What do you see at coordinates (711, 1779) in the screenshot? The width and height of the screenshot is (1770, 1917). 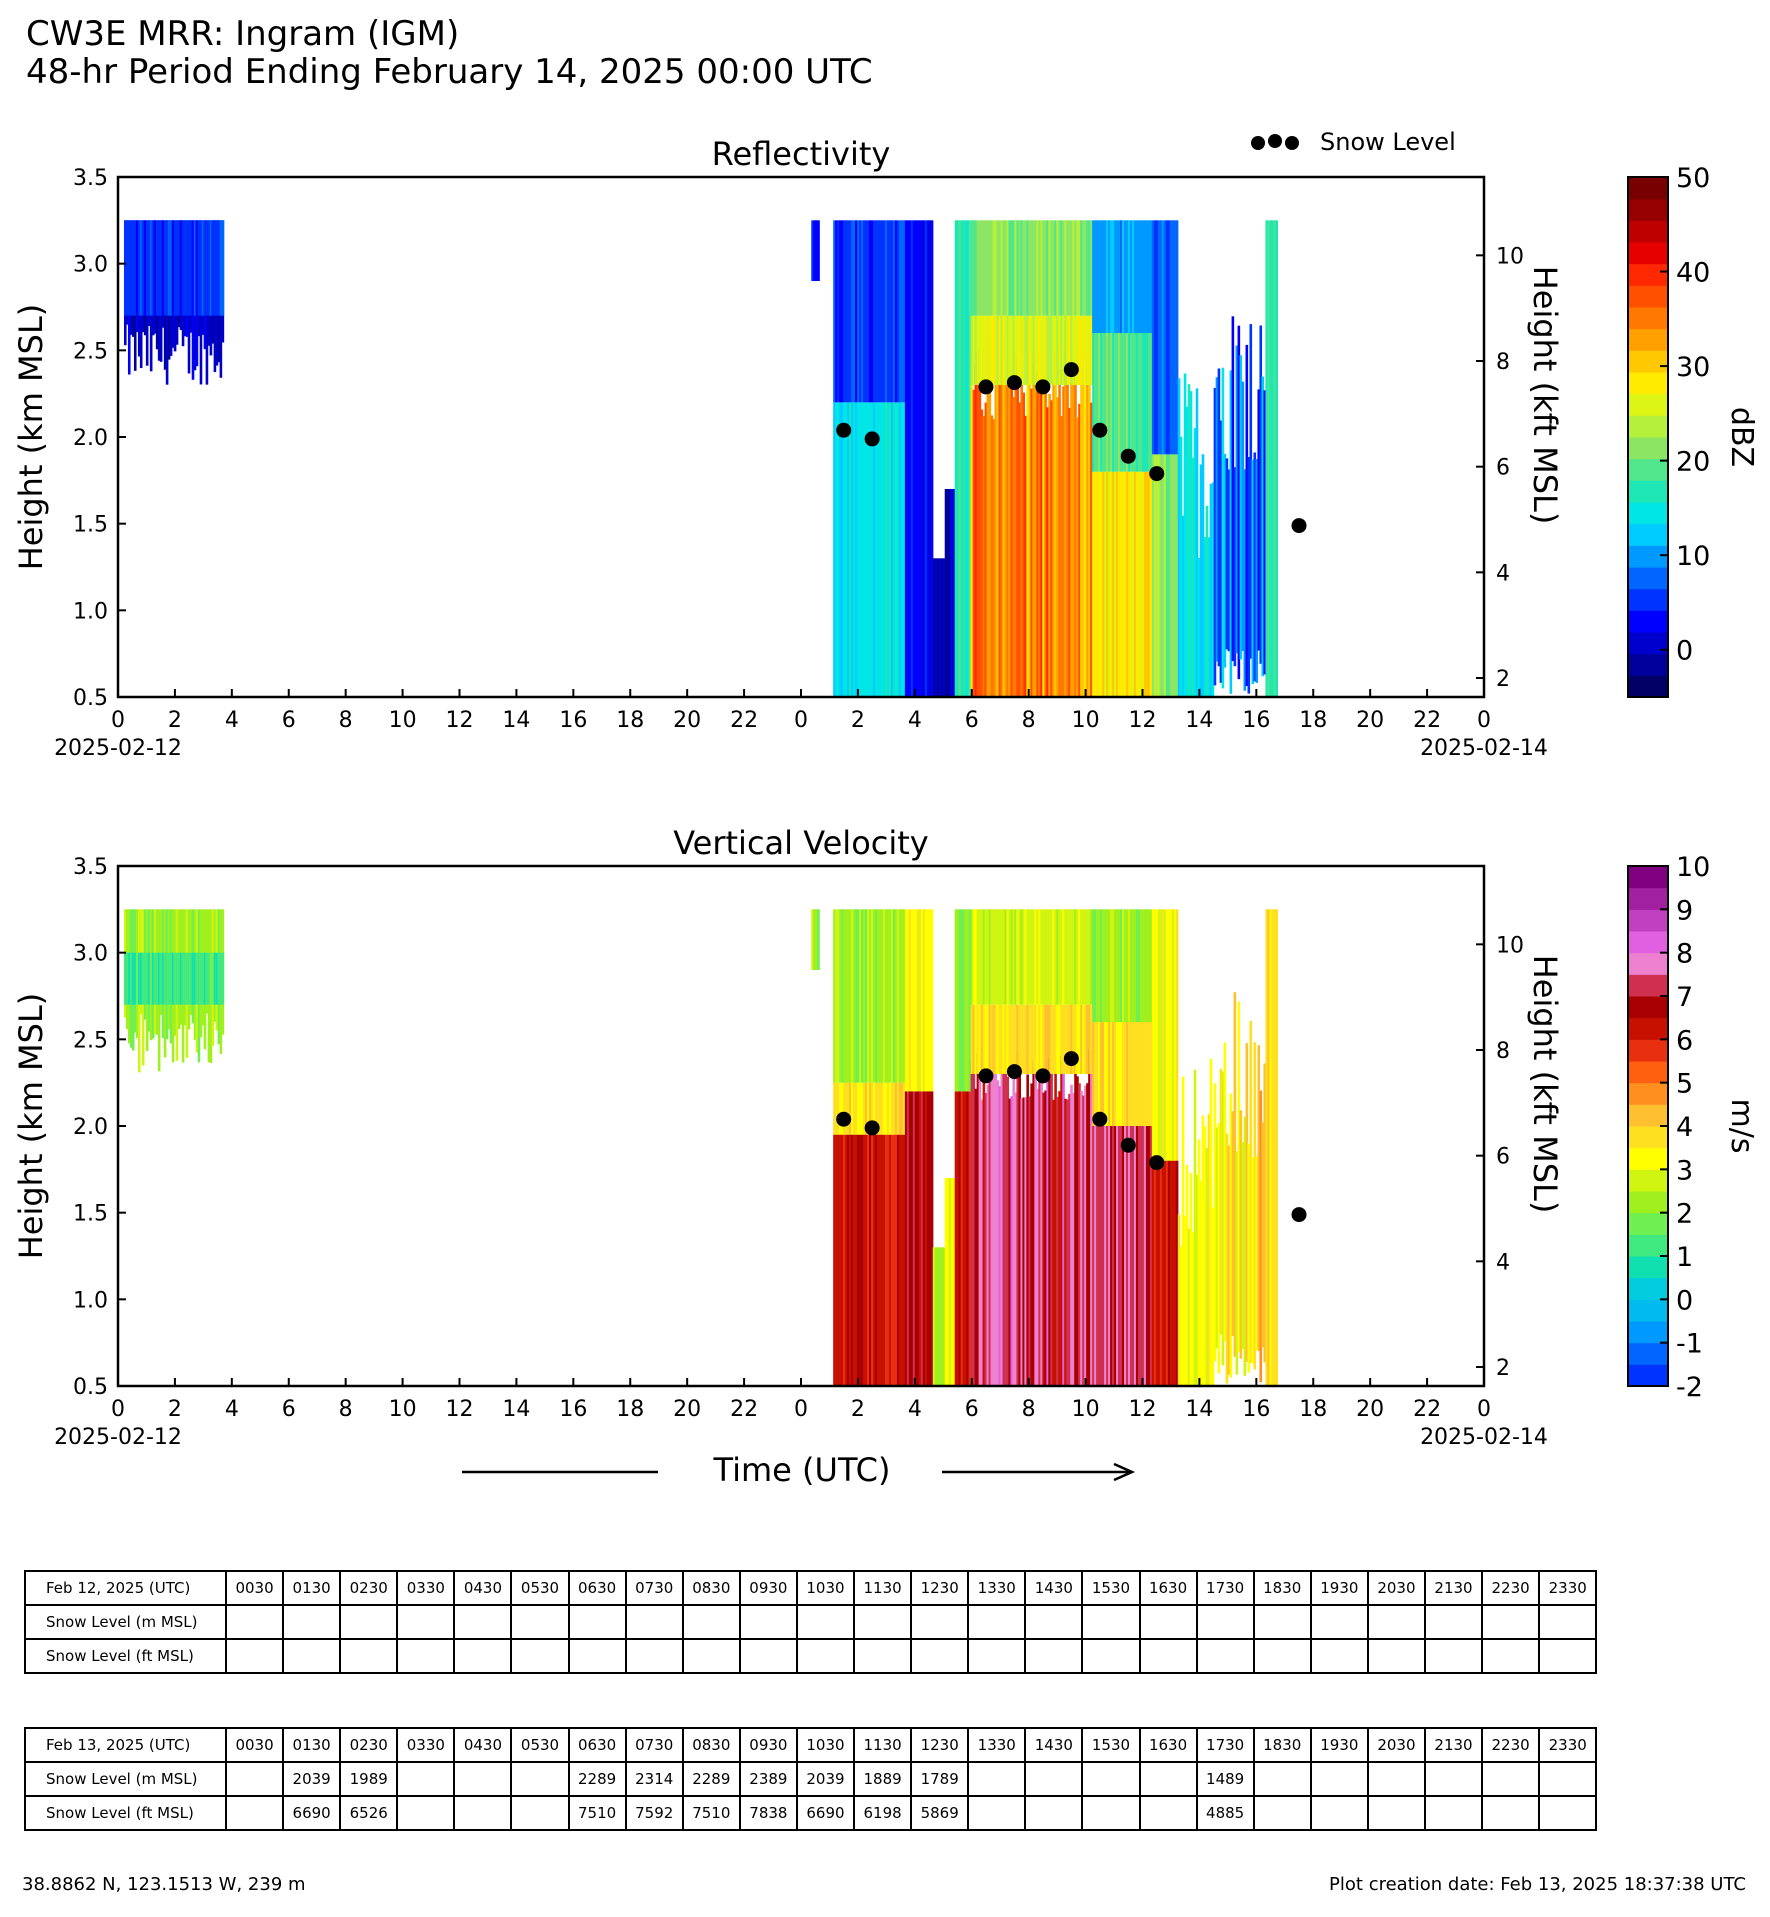 I see `table-cell: 2289` at bounding box center [711, 1779].